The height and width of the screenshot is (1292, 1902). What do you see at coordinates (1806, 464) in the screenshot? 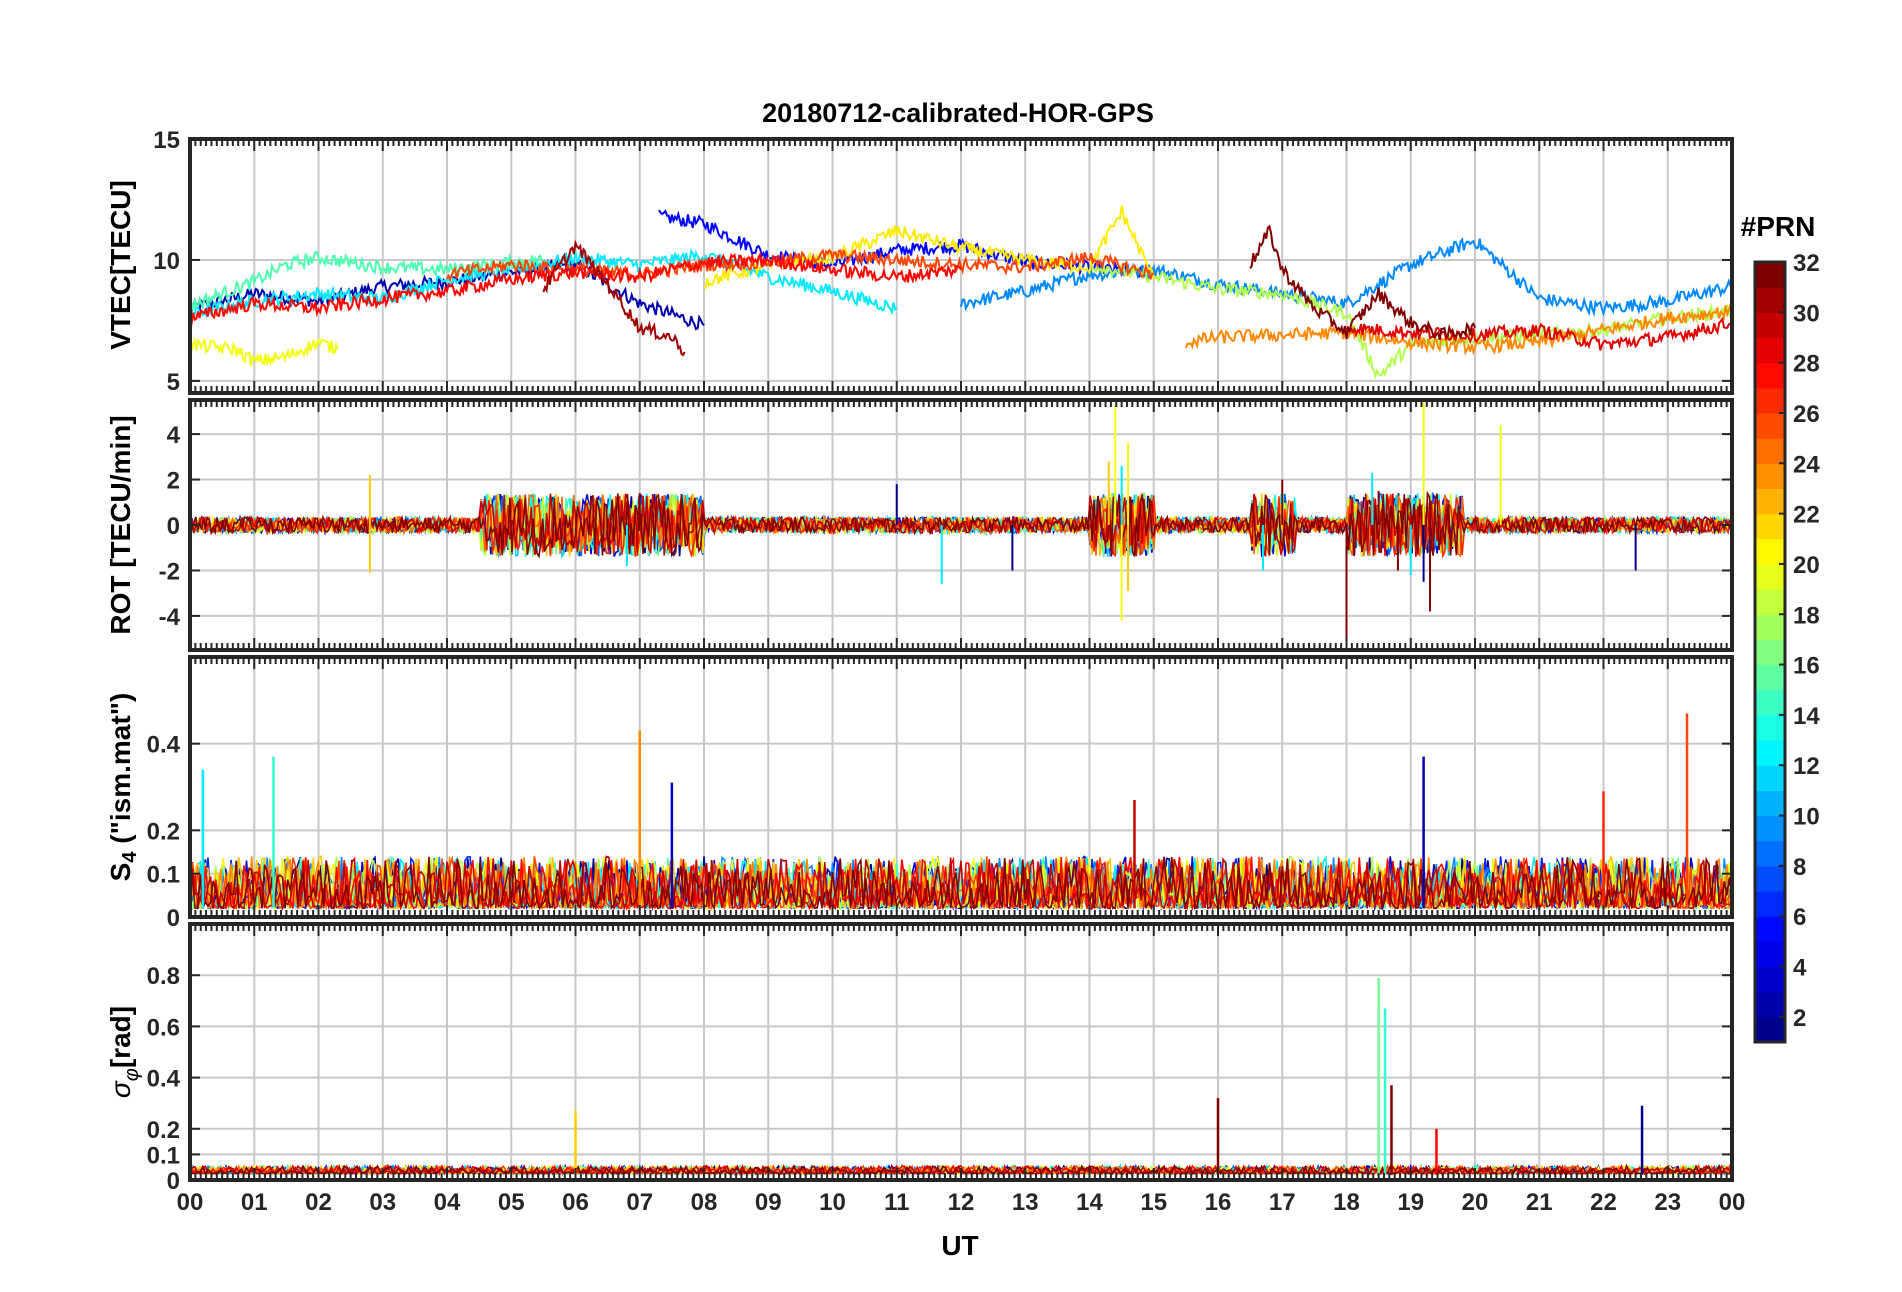
I see `colorbar-tick-label: 24` at bounding box center [1806, 464].